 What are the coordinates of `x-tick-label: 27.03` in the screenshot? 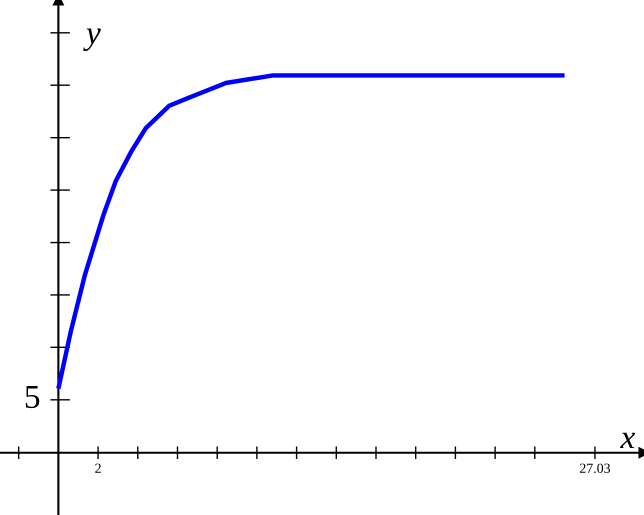 It's located at (595, 468).